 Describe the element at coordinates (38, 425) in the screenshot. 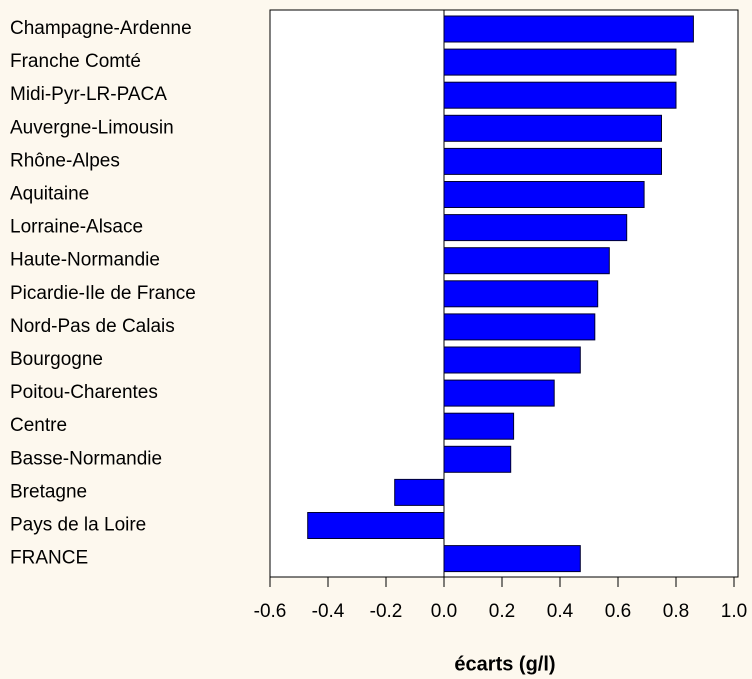

I see `y-tick-label: Centre` at that location.